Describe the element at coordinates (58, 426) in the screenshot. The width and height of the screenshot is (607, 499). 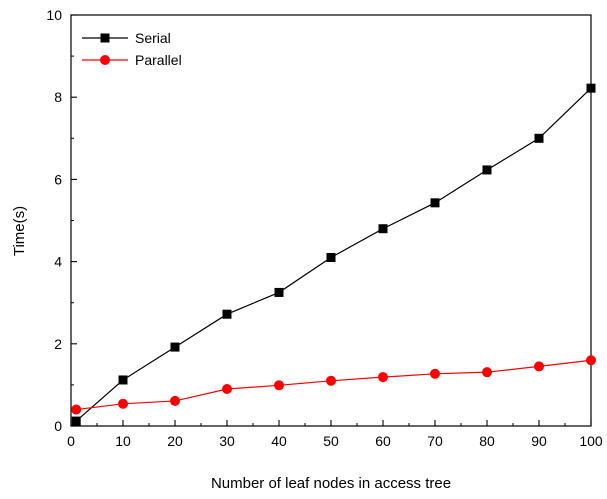
I see `y-tick-label: 0` at that location.